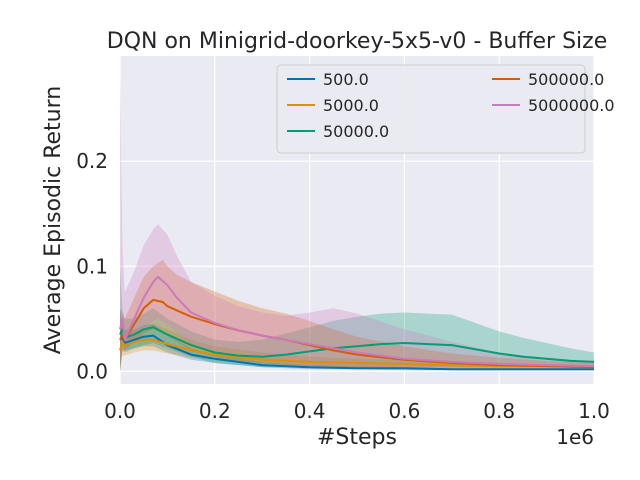 The image size is (640, 480). What do you see at coordinates (404, 411) in the screenshot?
I see `x-tick-label: 0.6` at bounding box center [404, 411].